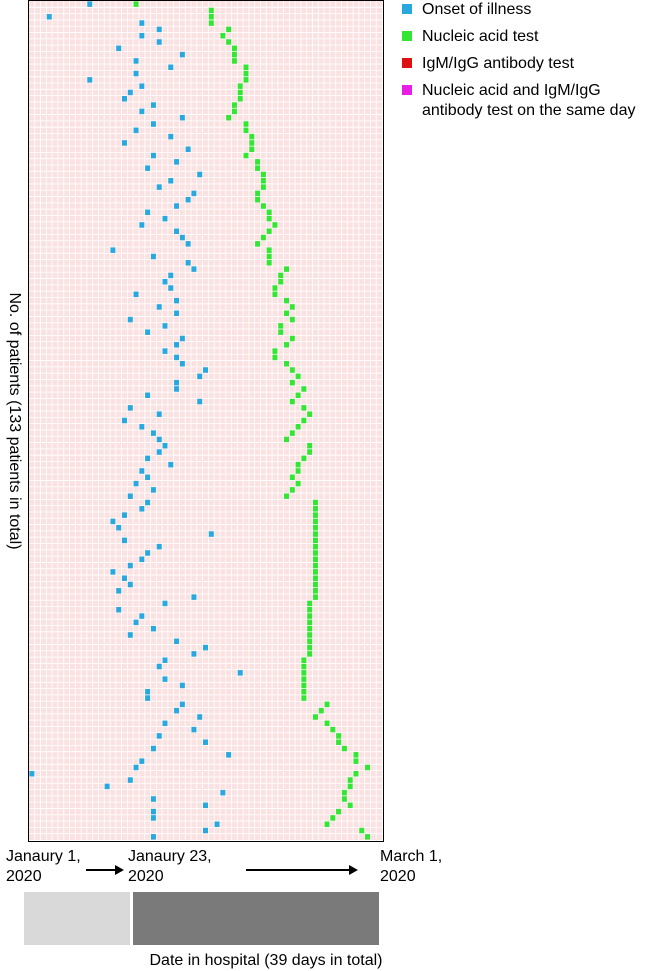 The image size is (661, 971). Describe the element at coordinates (14, 421) in the screenshot. I see `y-axis-title: No. of patients (133 patients in total)` at that location.